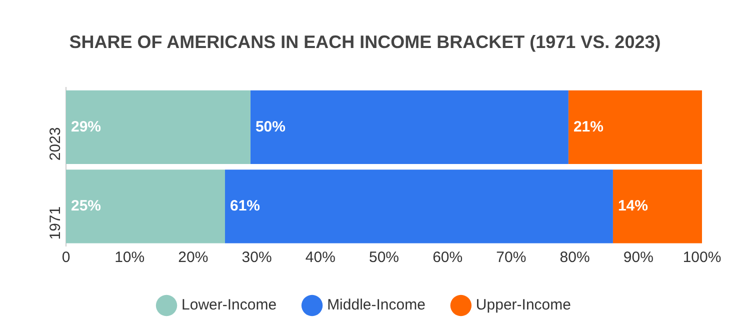 The height and width of the screenshot is (335, 740). What do you see at coordinates (66, 257) in the screenshot?
I see `x-tick-label: 0` at bounding box center [66, 257].